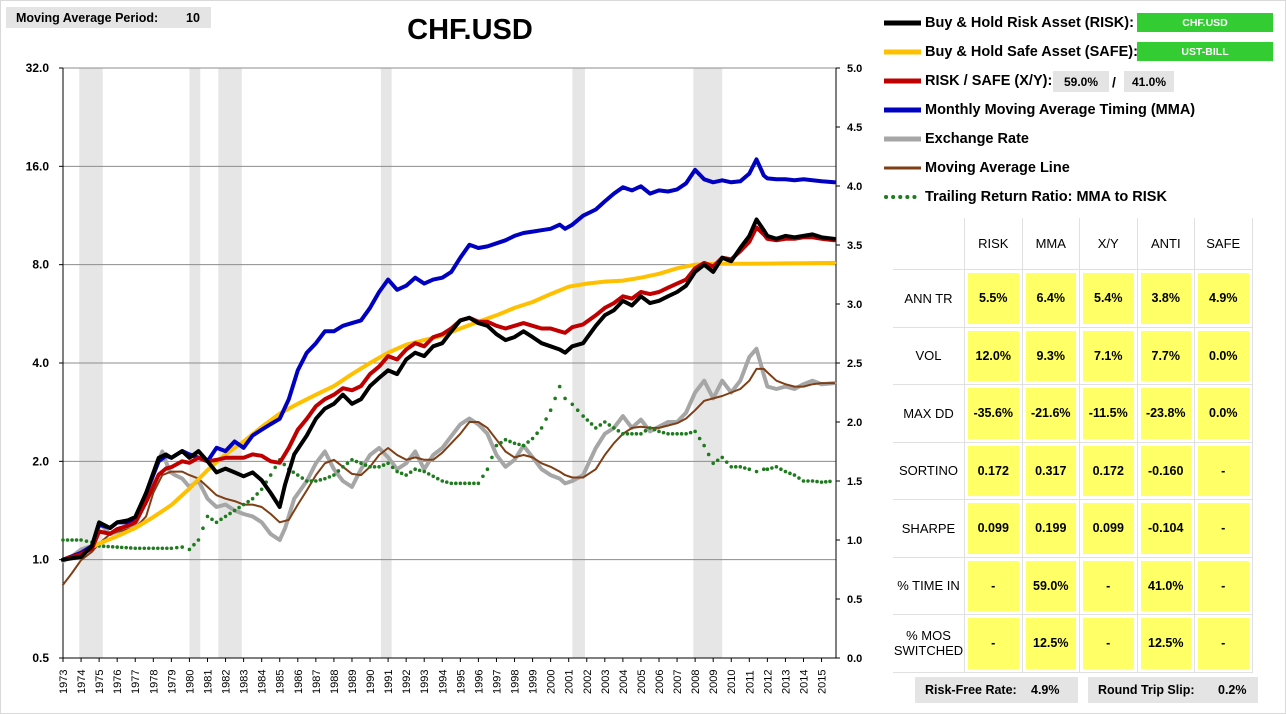 This screenshot has width=1286, height=714. I want to click on legend-swatch-safe, so click(902, 52).